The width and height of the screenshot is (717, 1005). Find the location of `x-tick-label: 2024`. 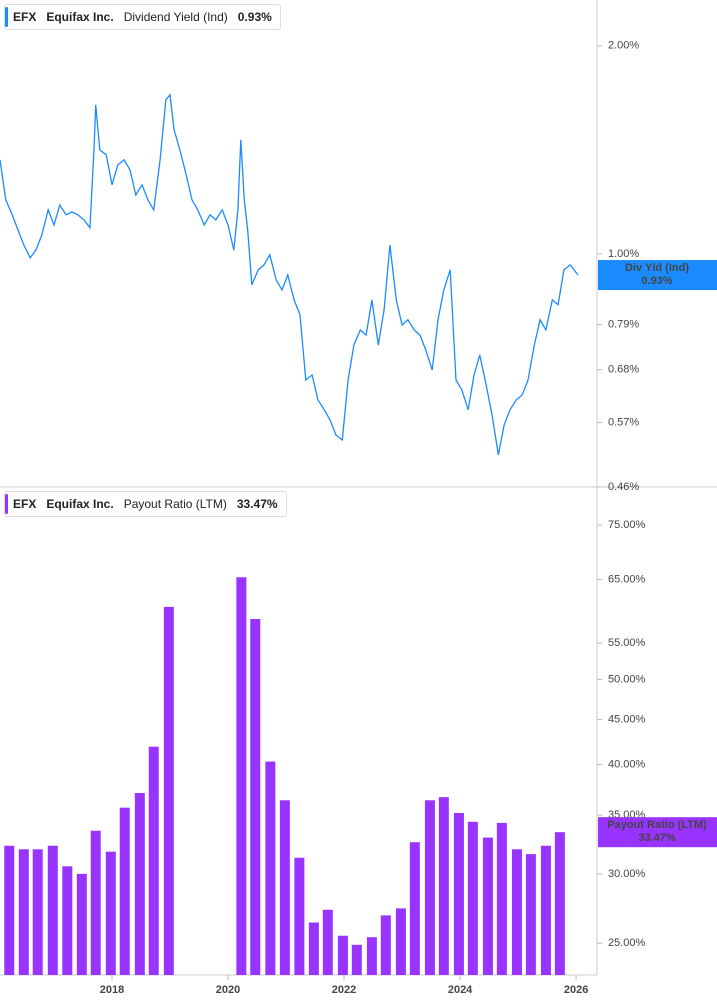

x-tick-label: 2024 is located at coordinates (460, 990).